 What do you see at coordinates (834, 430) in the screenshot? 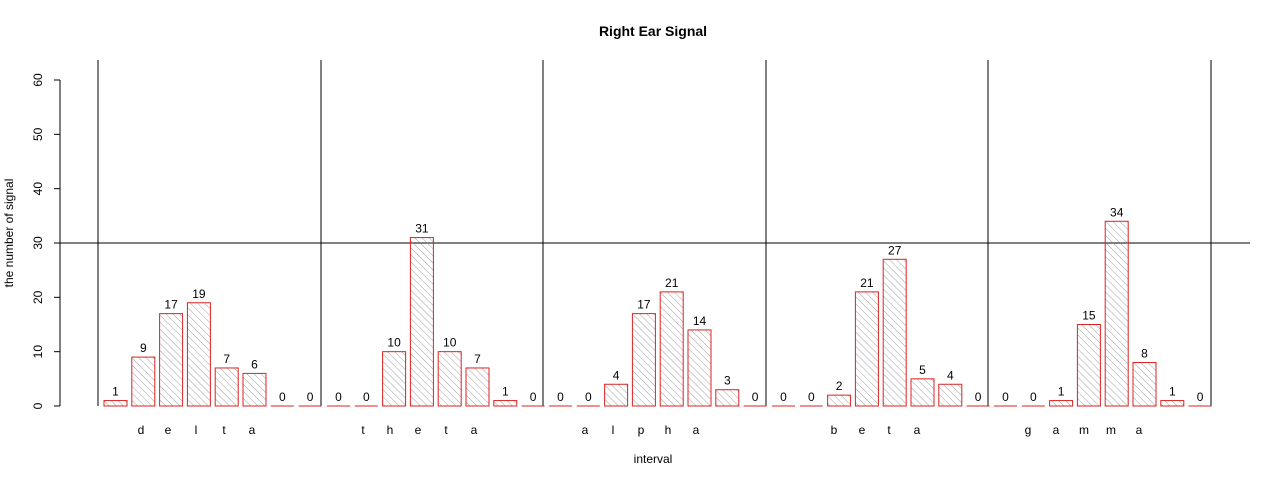
I see `x-category-letter: b` at bounding box center [834, 430].